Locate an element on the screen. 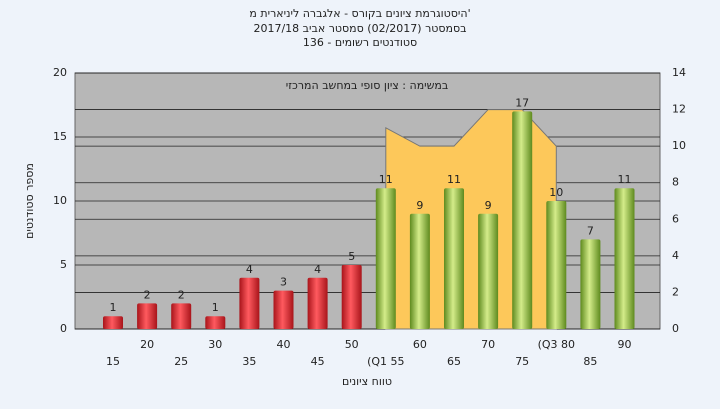 The height and width of the screenshot is (409, 720). x-tick-label: (Q3 80 is located at coordinates (556, 344).